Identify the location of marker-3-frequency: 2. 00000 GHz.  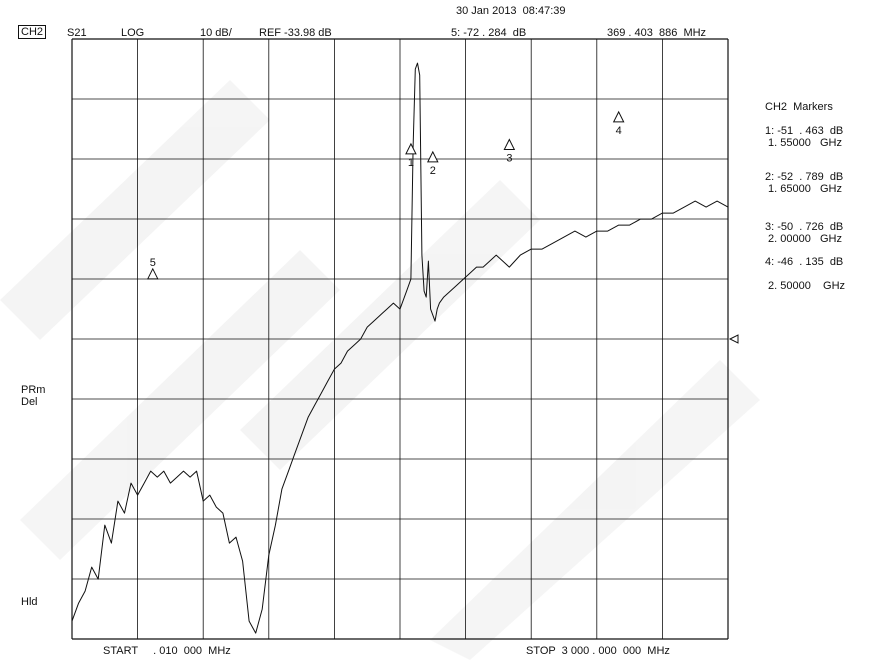
(805, 239).